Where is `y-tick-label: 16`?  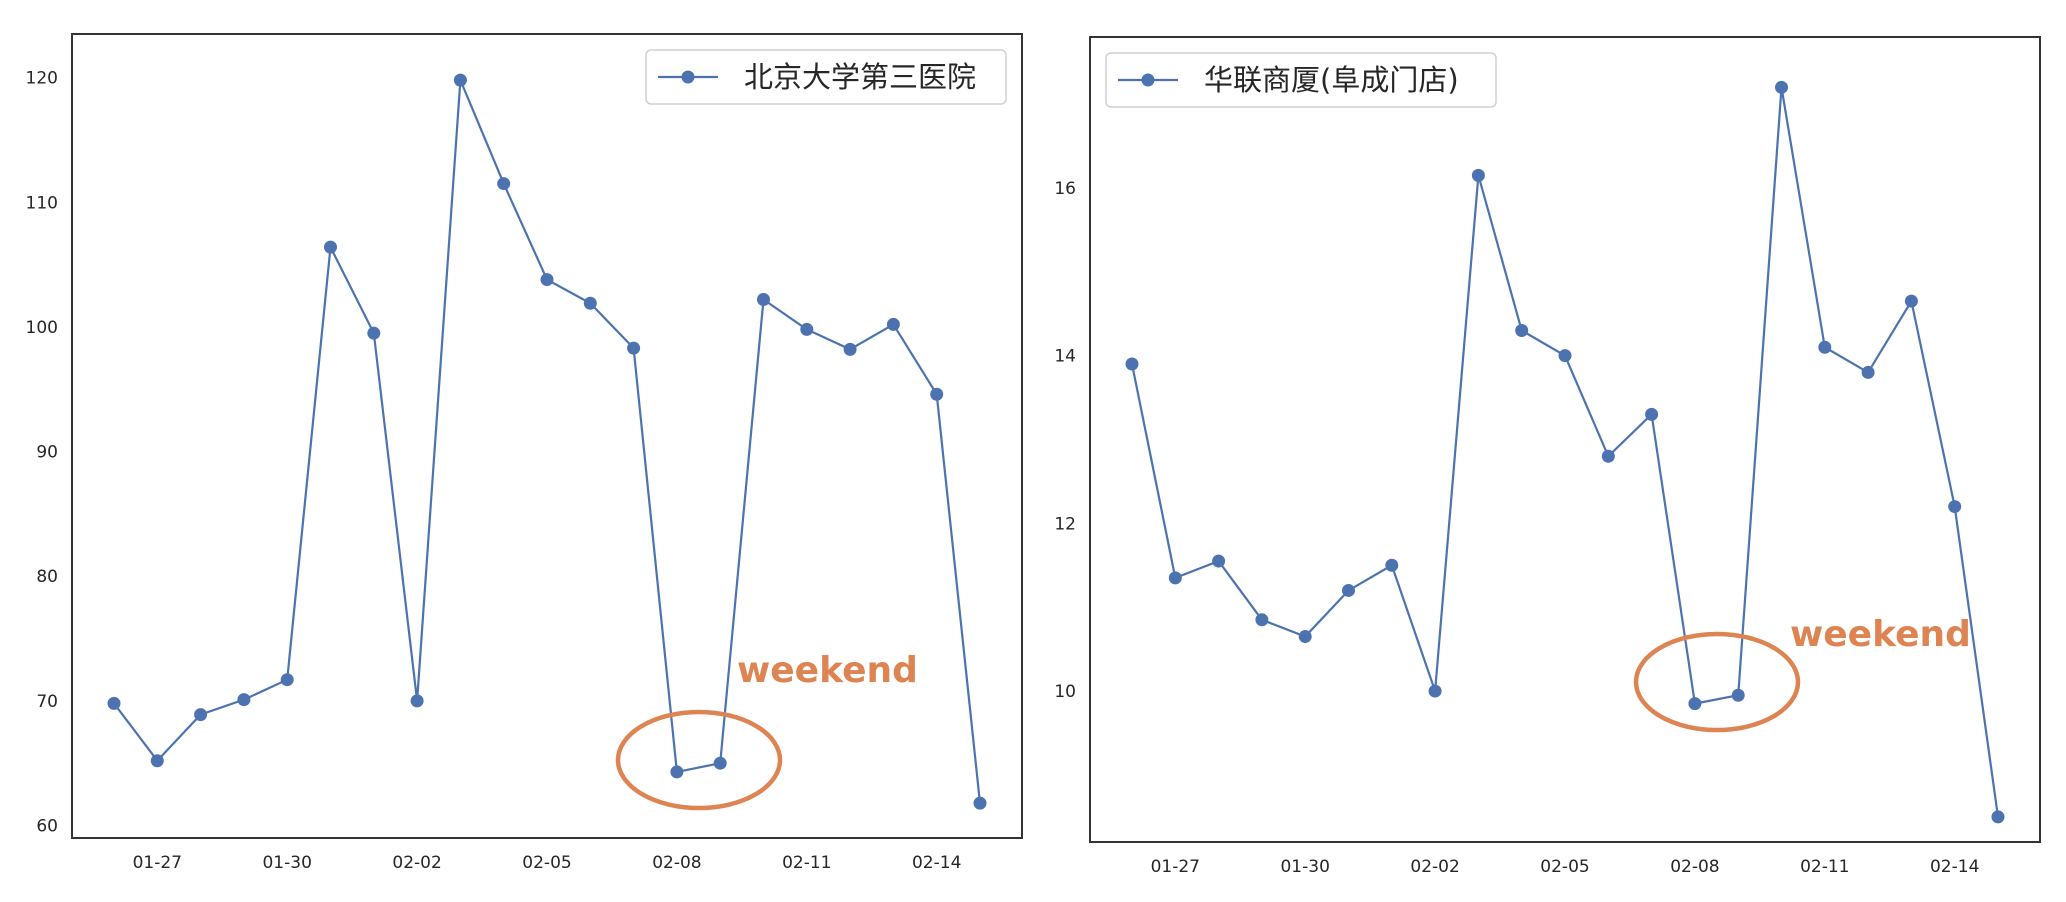
y-tick-label: 16 is located at coordinates (1065, 189).